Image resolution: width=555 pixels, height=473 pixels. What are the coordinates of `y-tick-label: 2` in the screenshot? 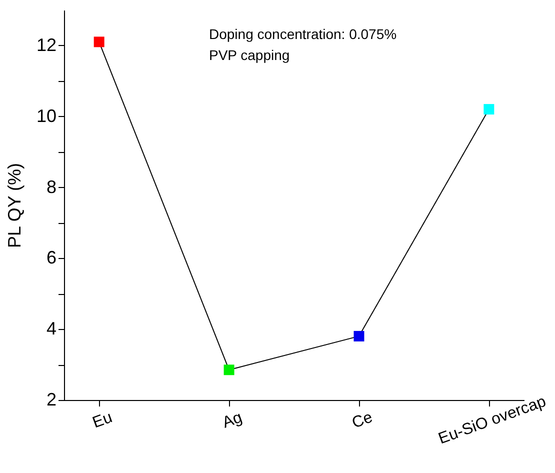 It's located at (51, 400).